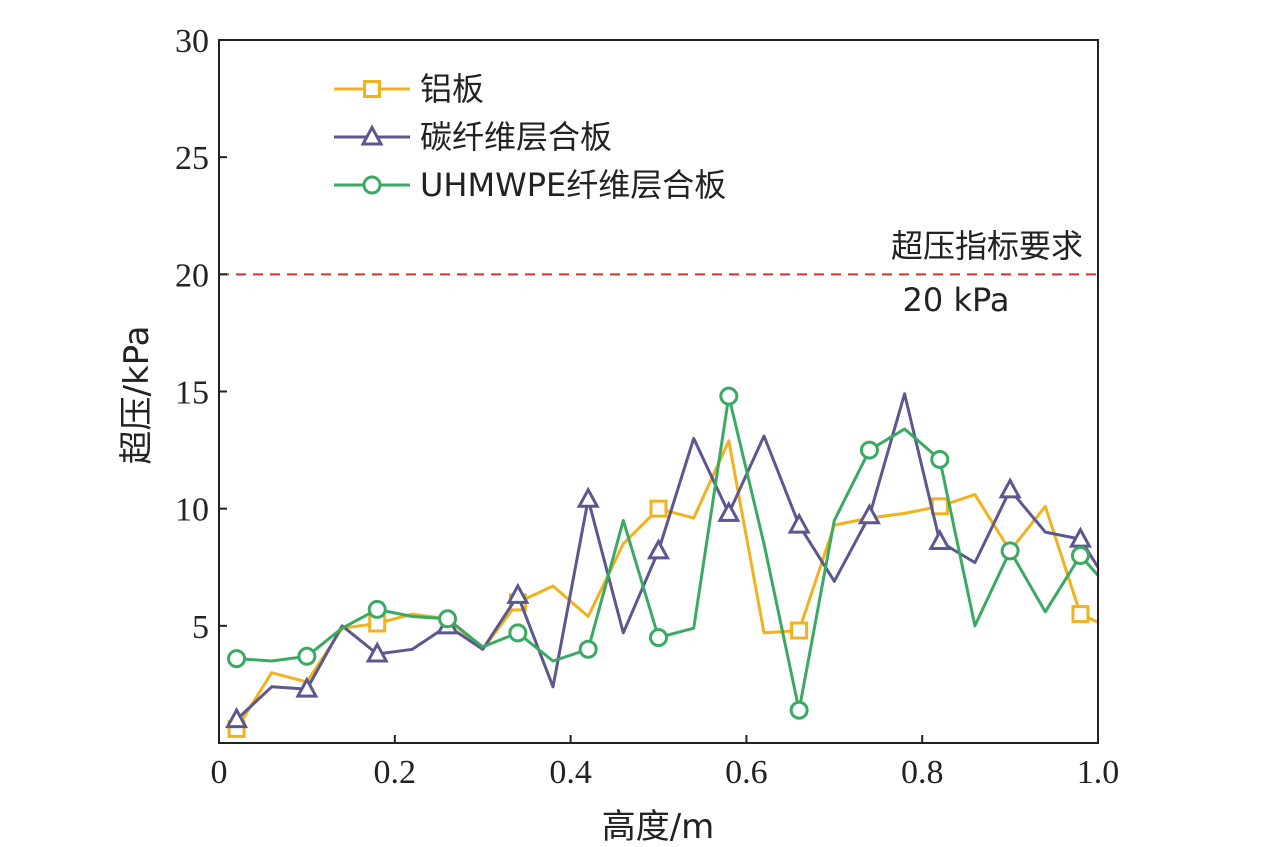  Describe the element at coordinates (200, 627) in the screenshot. I see `y-tick-label: 5` at that location.